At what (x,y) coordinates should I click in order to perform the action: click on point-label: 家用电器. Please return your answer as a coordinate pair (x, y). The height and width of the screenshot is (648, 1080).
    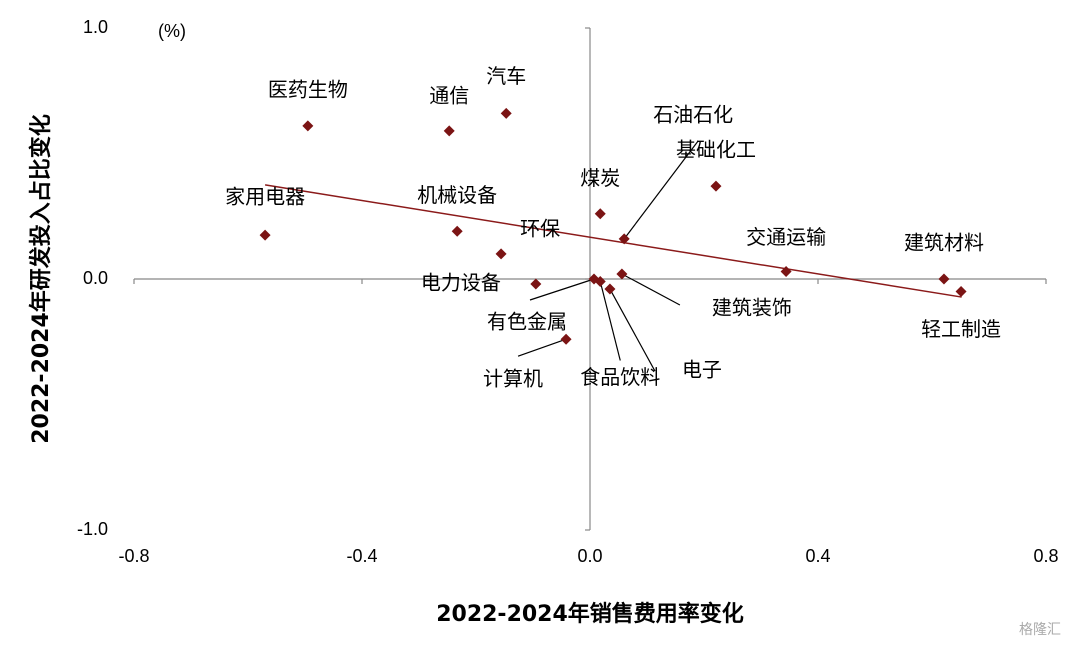
    Looking at the image, I should click on (265, 197).